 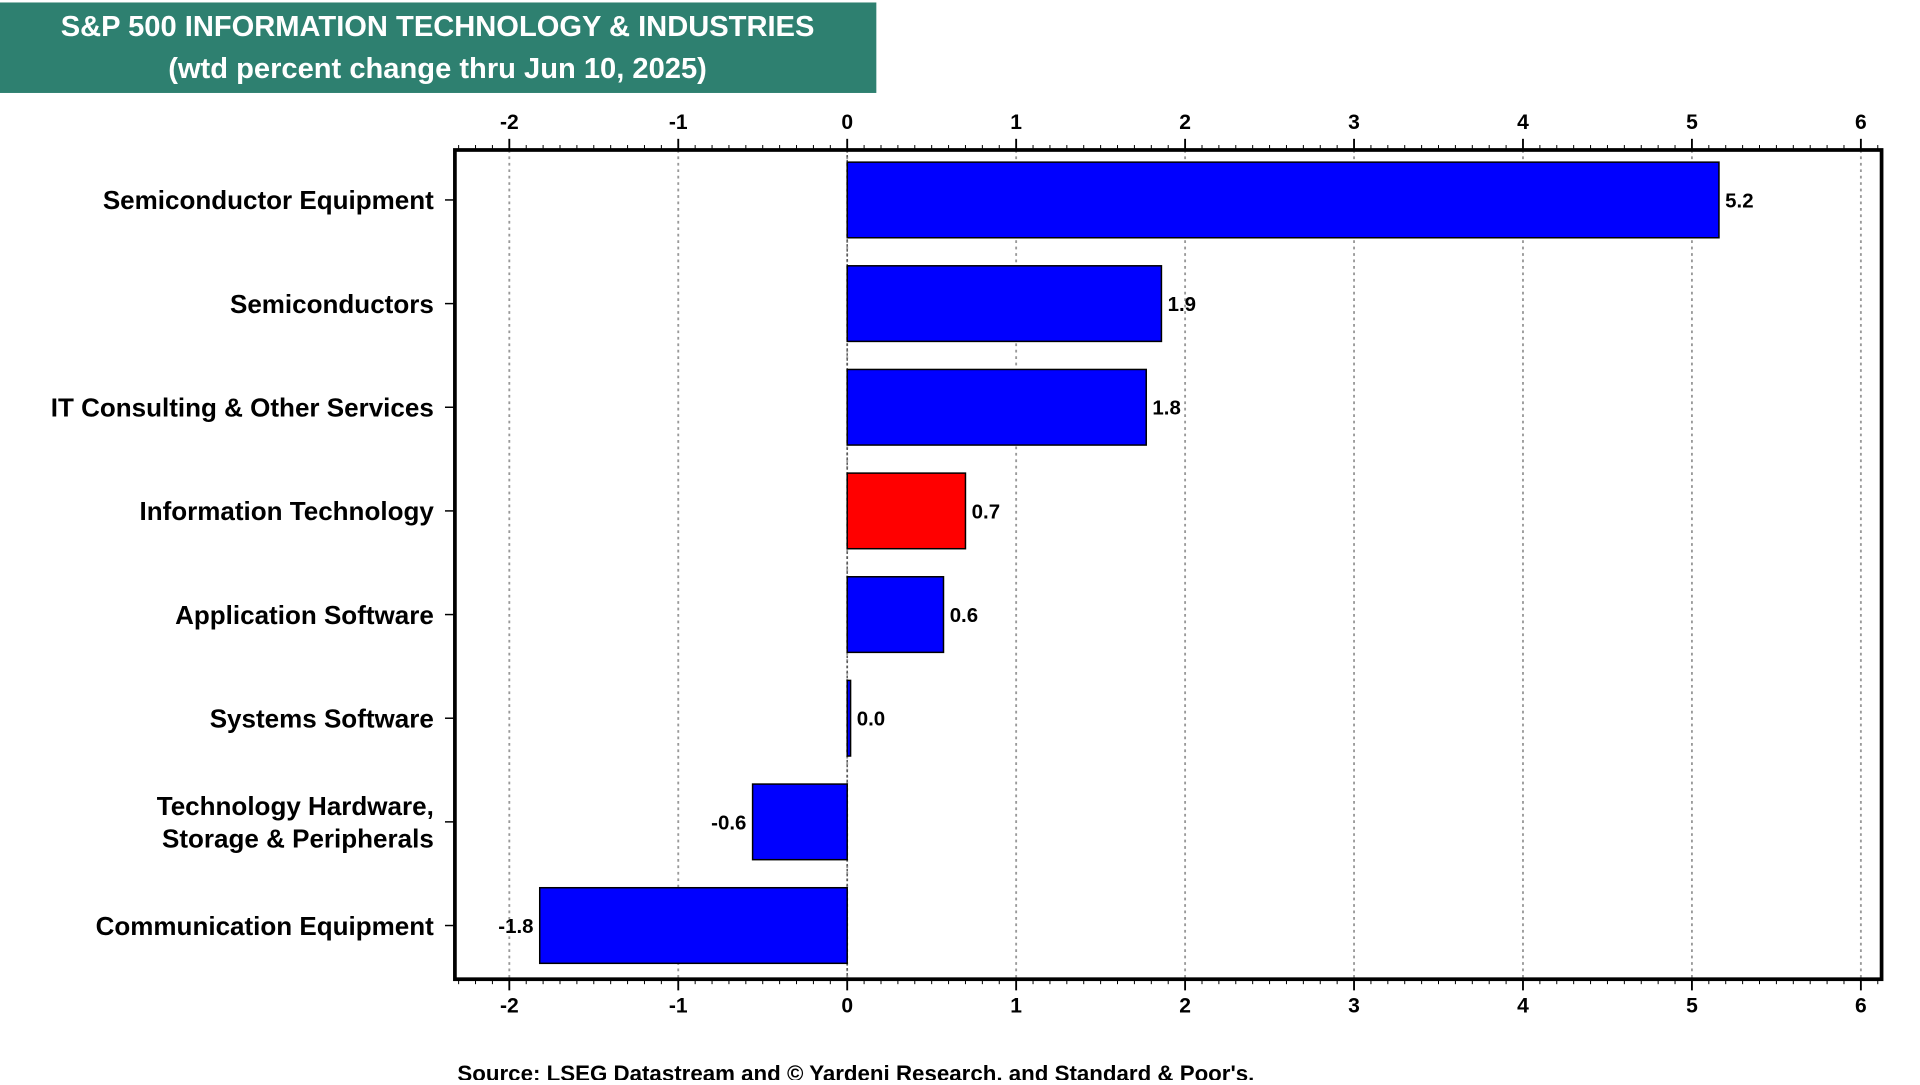 What do you see at coordinates (1354, 122) in the screenshot?
I see `tick-label-top: 3` at bounding box center [1354, 122].